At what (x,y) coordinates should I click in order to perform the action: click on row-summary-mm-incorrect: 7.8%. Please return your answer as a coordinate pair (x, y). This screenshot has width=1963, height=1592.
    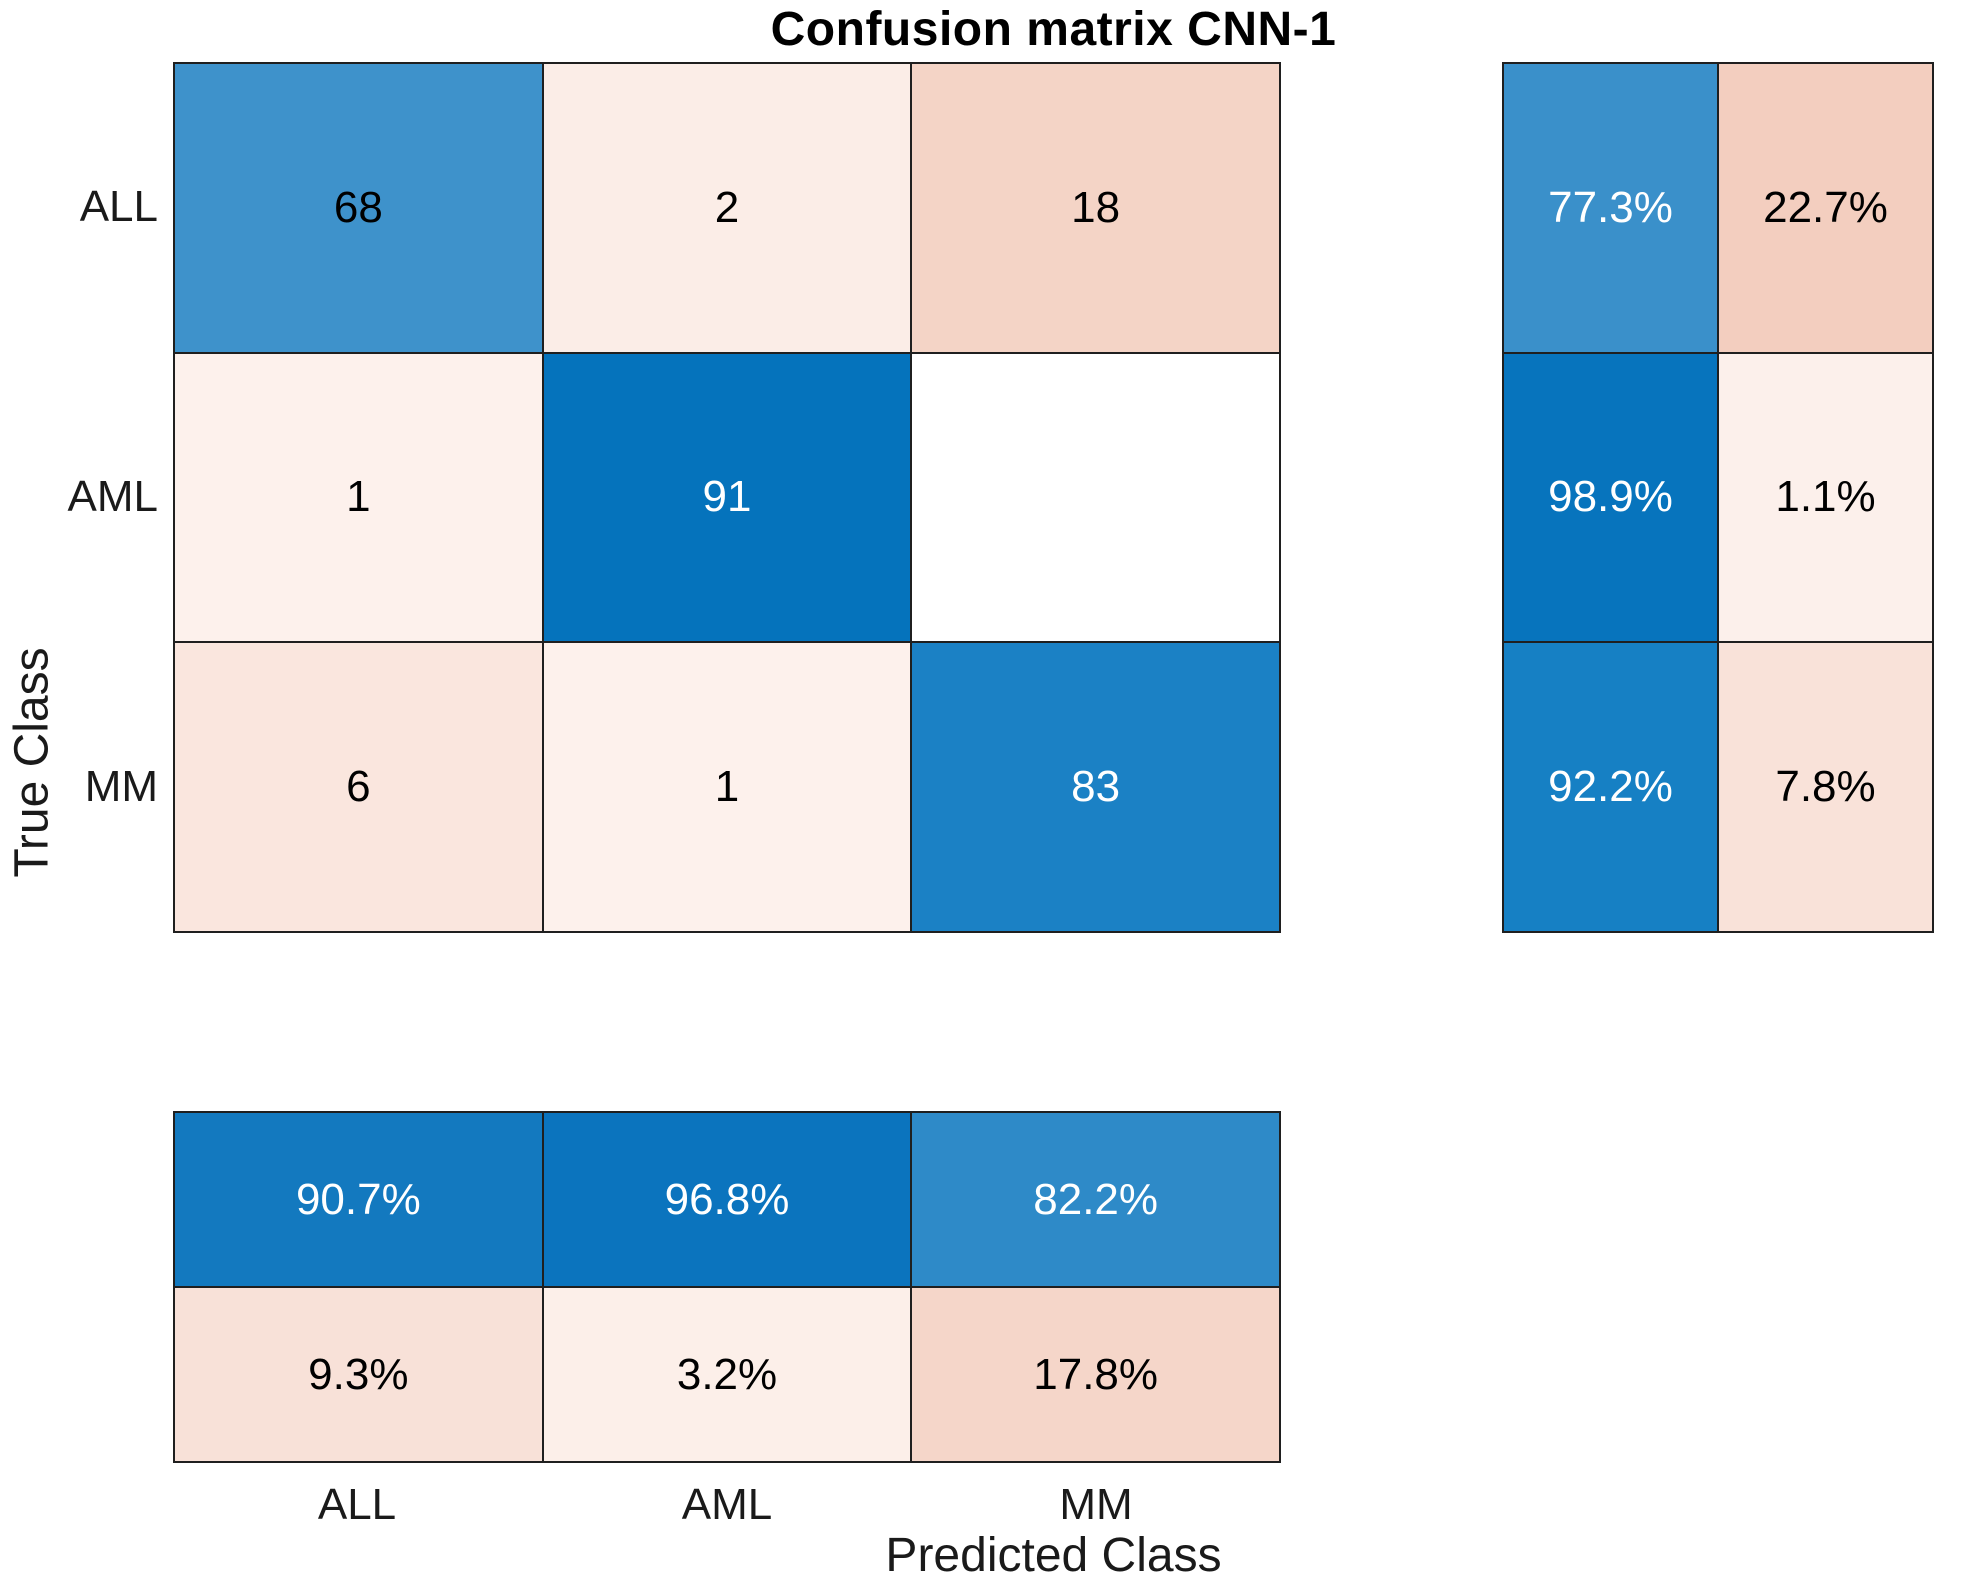
    Looking at the image, I should click on (1825, 787).